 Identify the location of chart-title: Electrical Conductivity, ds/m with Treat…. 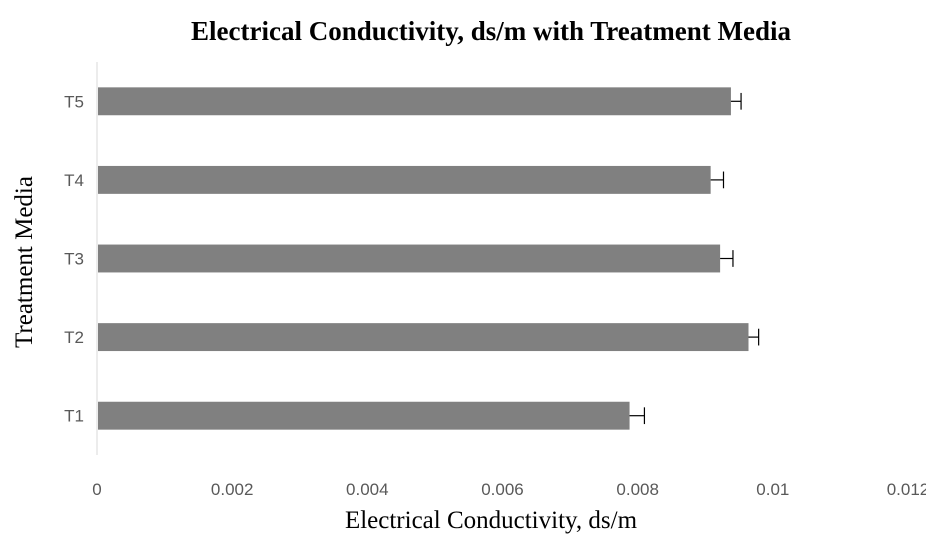
(491, 31).